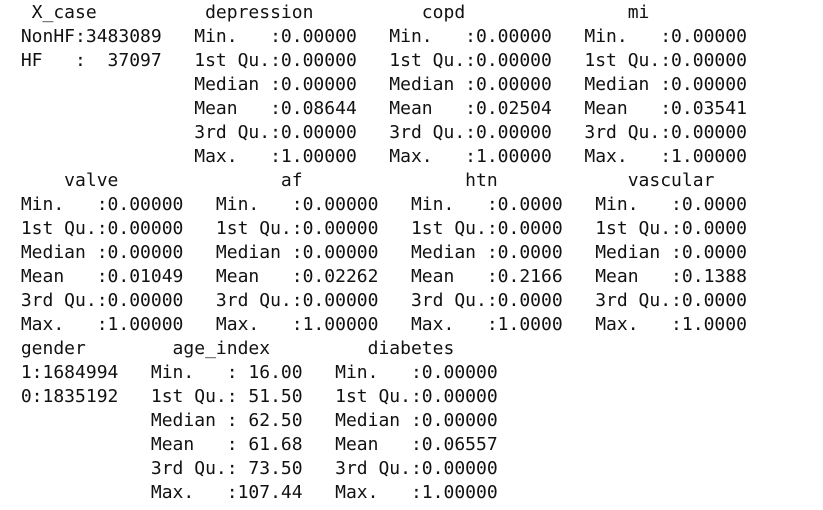  Describe the element at coordinates (265, 348) in the screenshot. I see `console-line: gender age_index diabetes` at that location.